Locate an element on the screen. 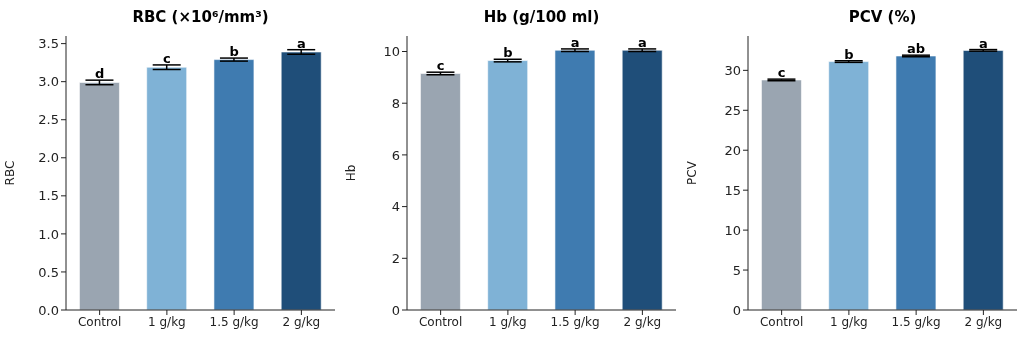 The image size is (1024, 344). y-tick-label: 0.5 is located at coordinates (48, 272).